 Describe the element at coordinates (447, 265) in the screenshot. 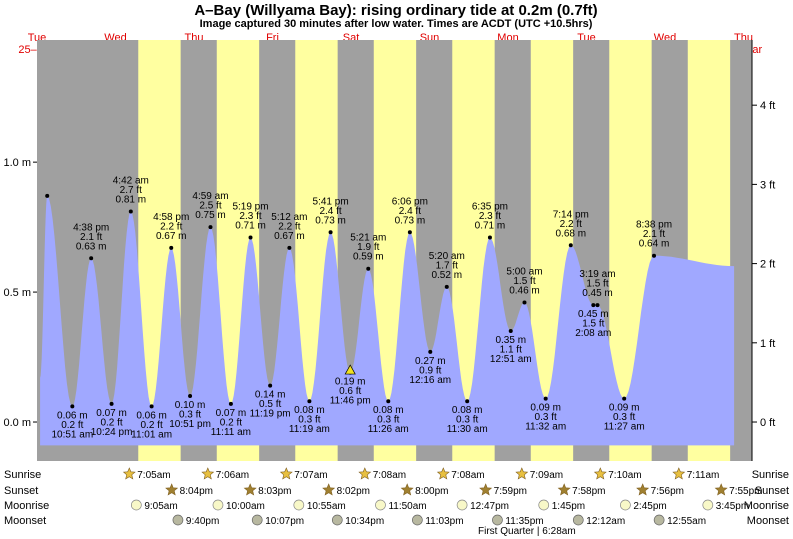

I see `tide-extreme-label: 1.7 ft` at that location.